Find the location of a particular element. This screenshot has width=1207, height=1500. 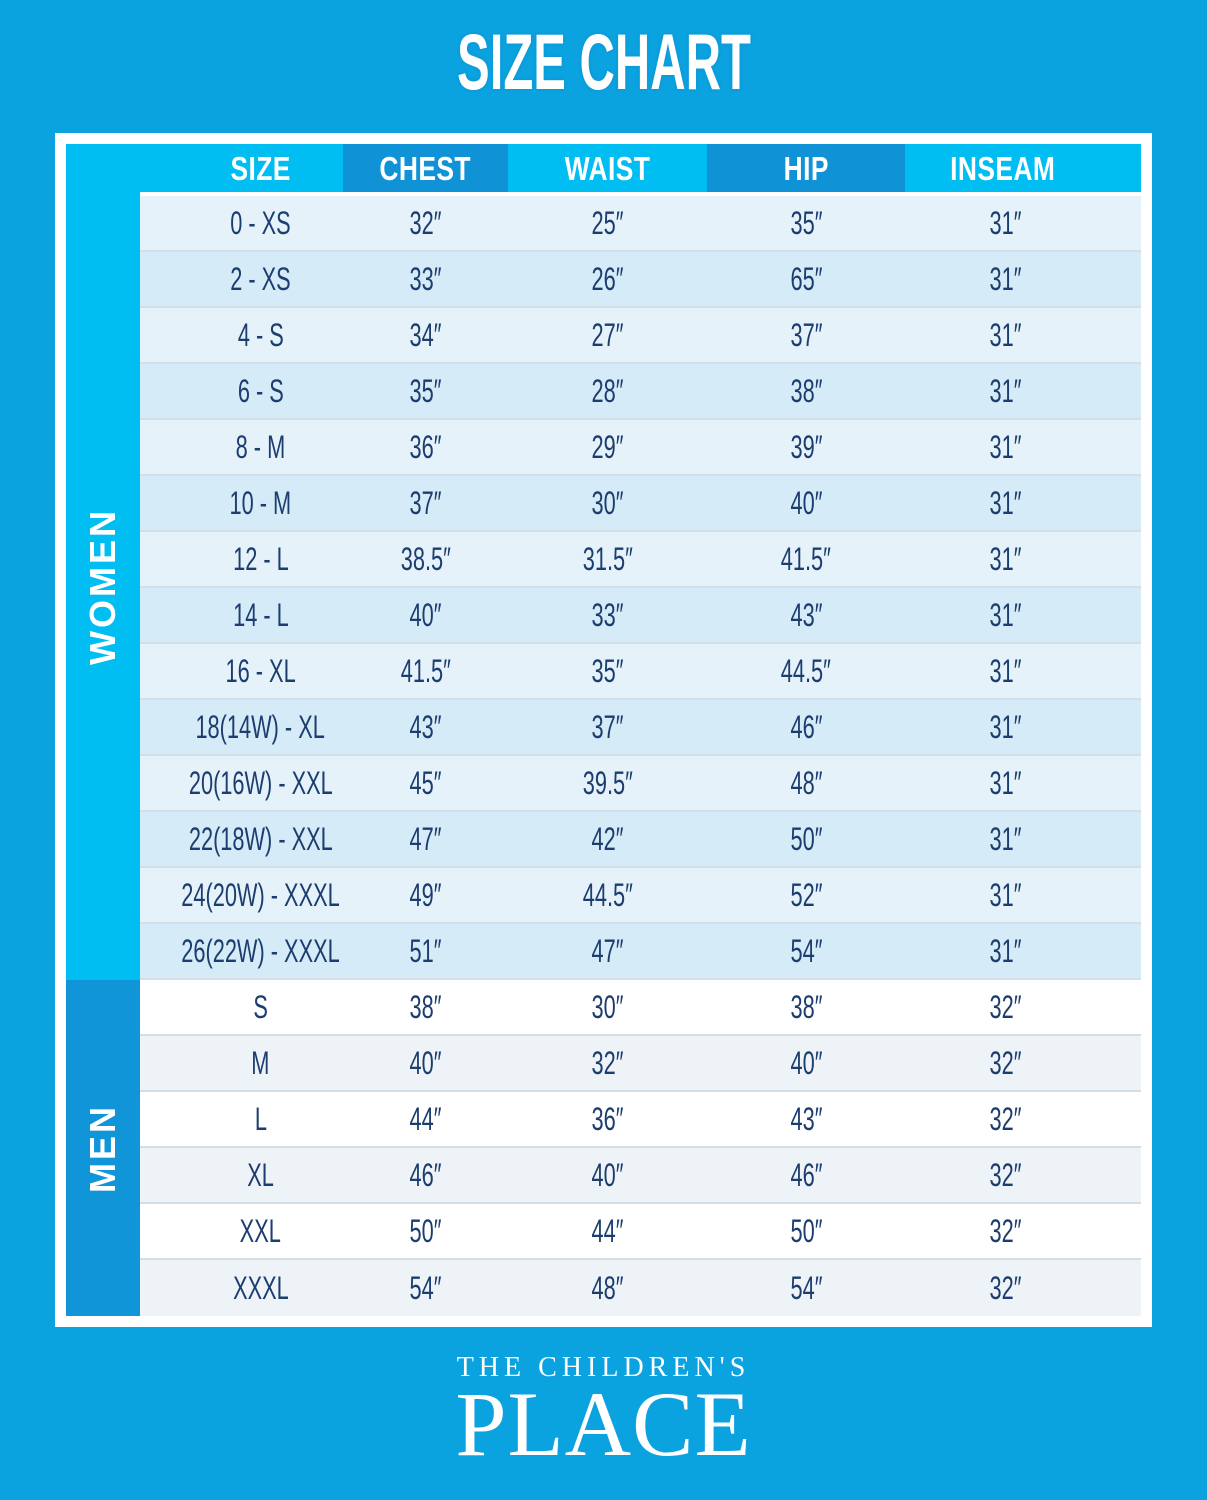

cell-chest: 49″ is located at coordinates (425, 895).